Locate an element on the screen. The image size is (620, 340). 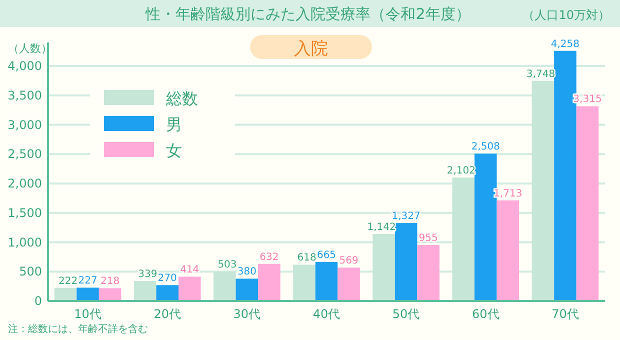
data-label: 632 is located at coordinates (269, 257).